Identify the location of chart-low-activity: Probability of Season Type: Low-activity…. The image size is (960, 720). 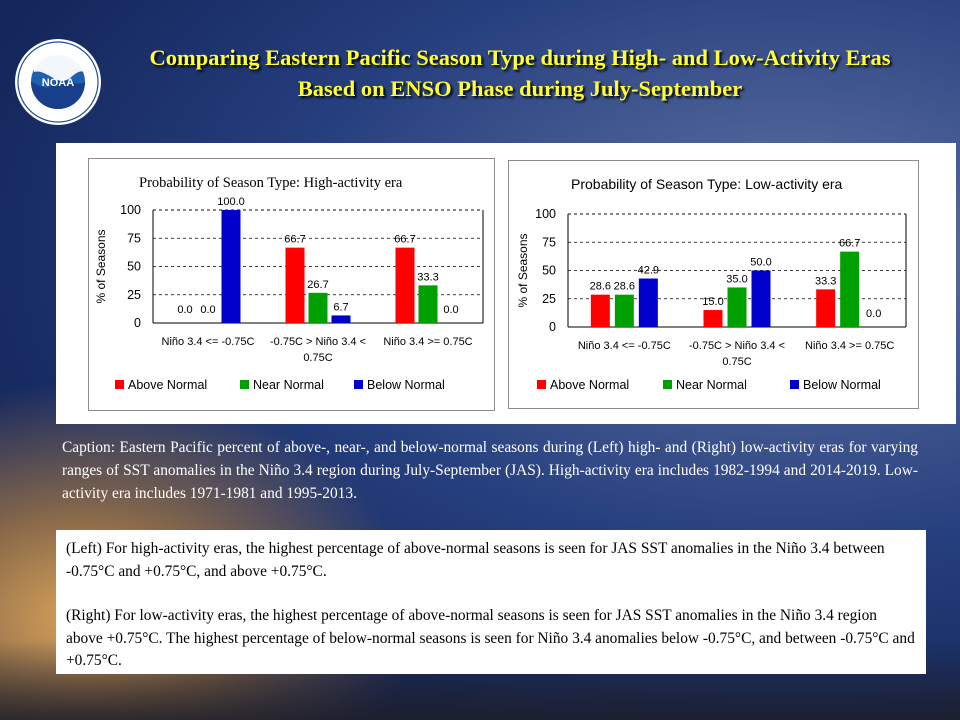
(713, 284).